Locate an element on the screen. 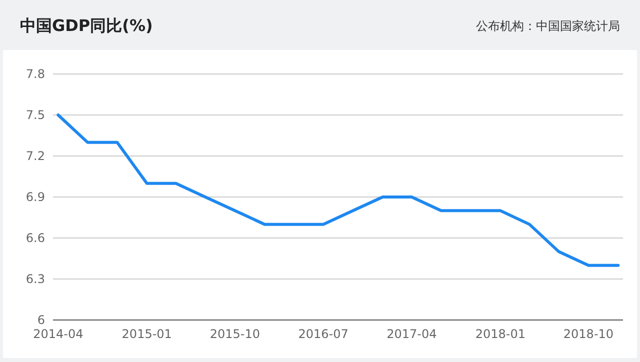 This screenshot has width=640, height=362. x-tick-label: 2018-10 is located at coordinates (588, 334).